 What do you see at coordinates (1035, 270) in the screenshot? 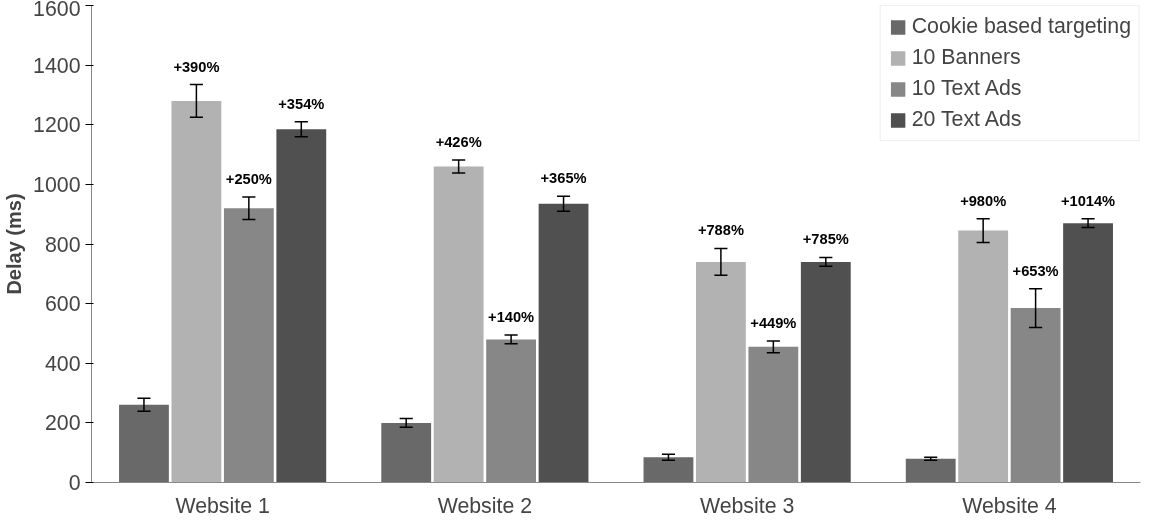
I see `annotation: +653%` at bounding box center [1035, 270].